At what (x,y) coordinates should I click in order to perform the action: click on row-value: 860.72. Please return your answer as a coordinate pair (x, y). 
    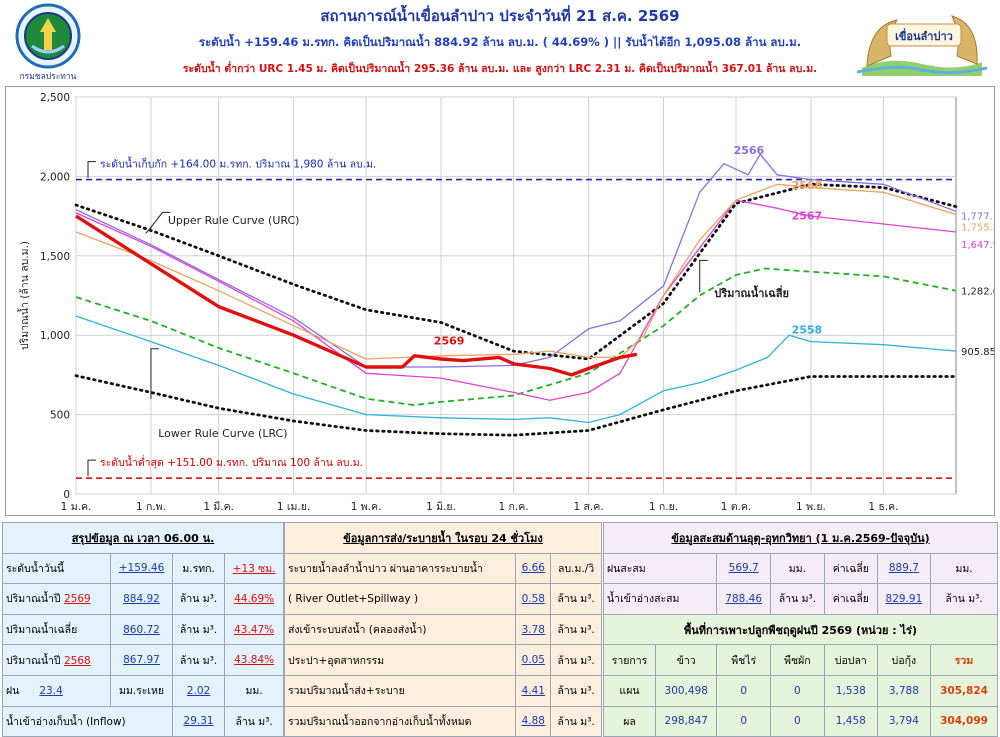
    Looking at the image, I should click on (141, 629).